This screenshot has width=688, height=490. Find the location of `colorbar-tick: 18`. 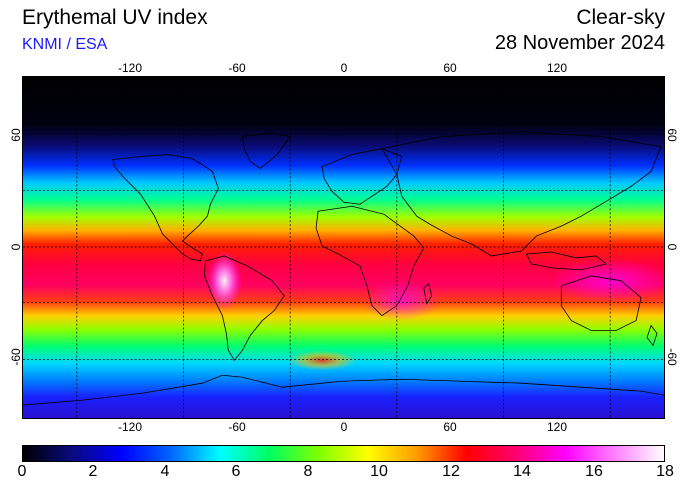

colorbar-tick: 18 is located at coordinates (665, 471).